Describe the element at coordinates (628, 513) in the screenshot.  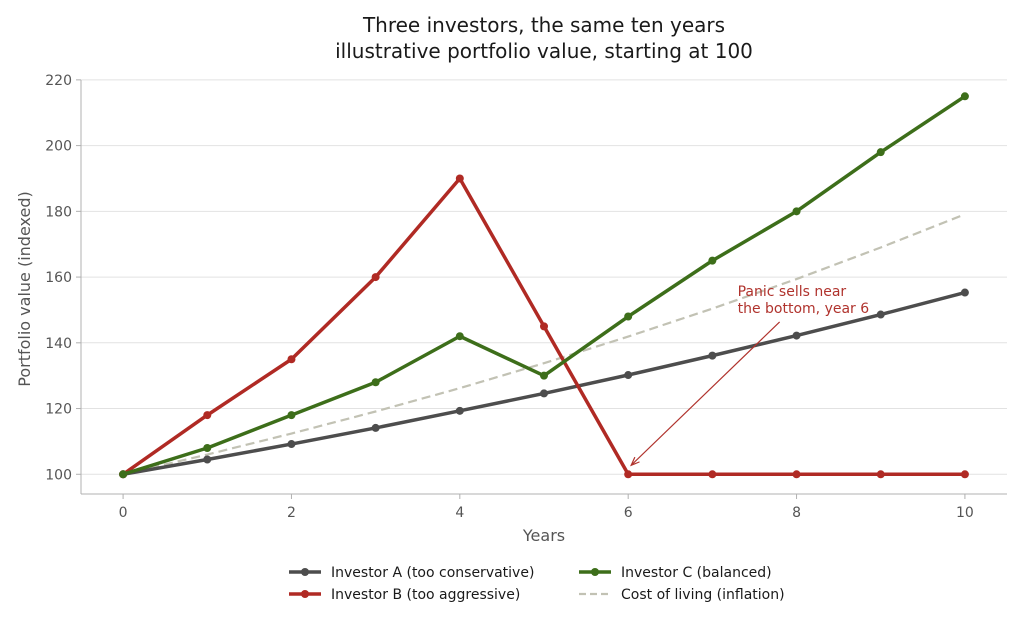
I see `x-tick-label: 6` at that location.